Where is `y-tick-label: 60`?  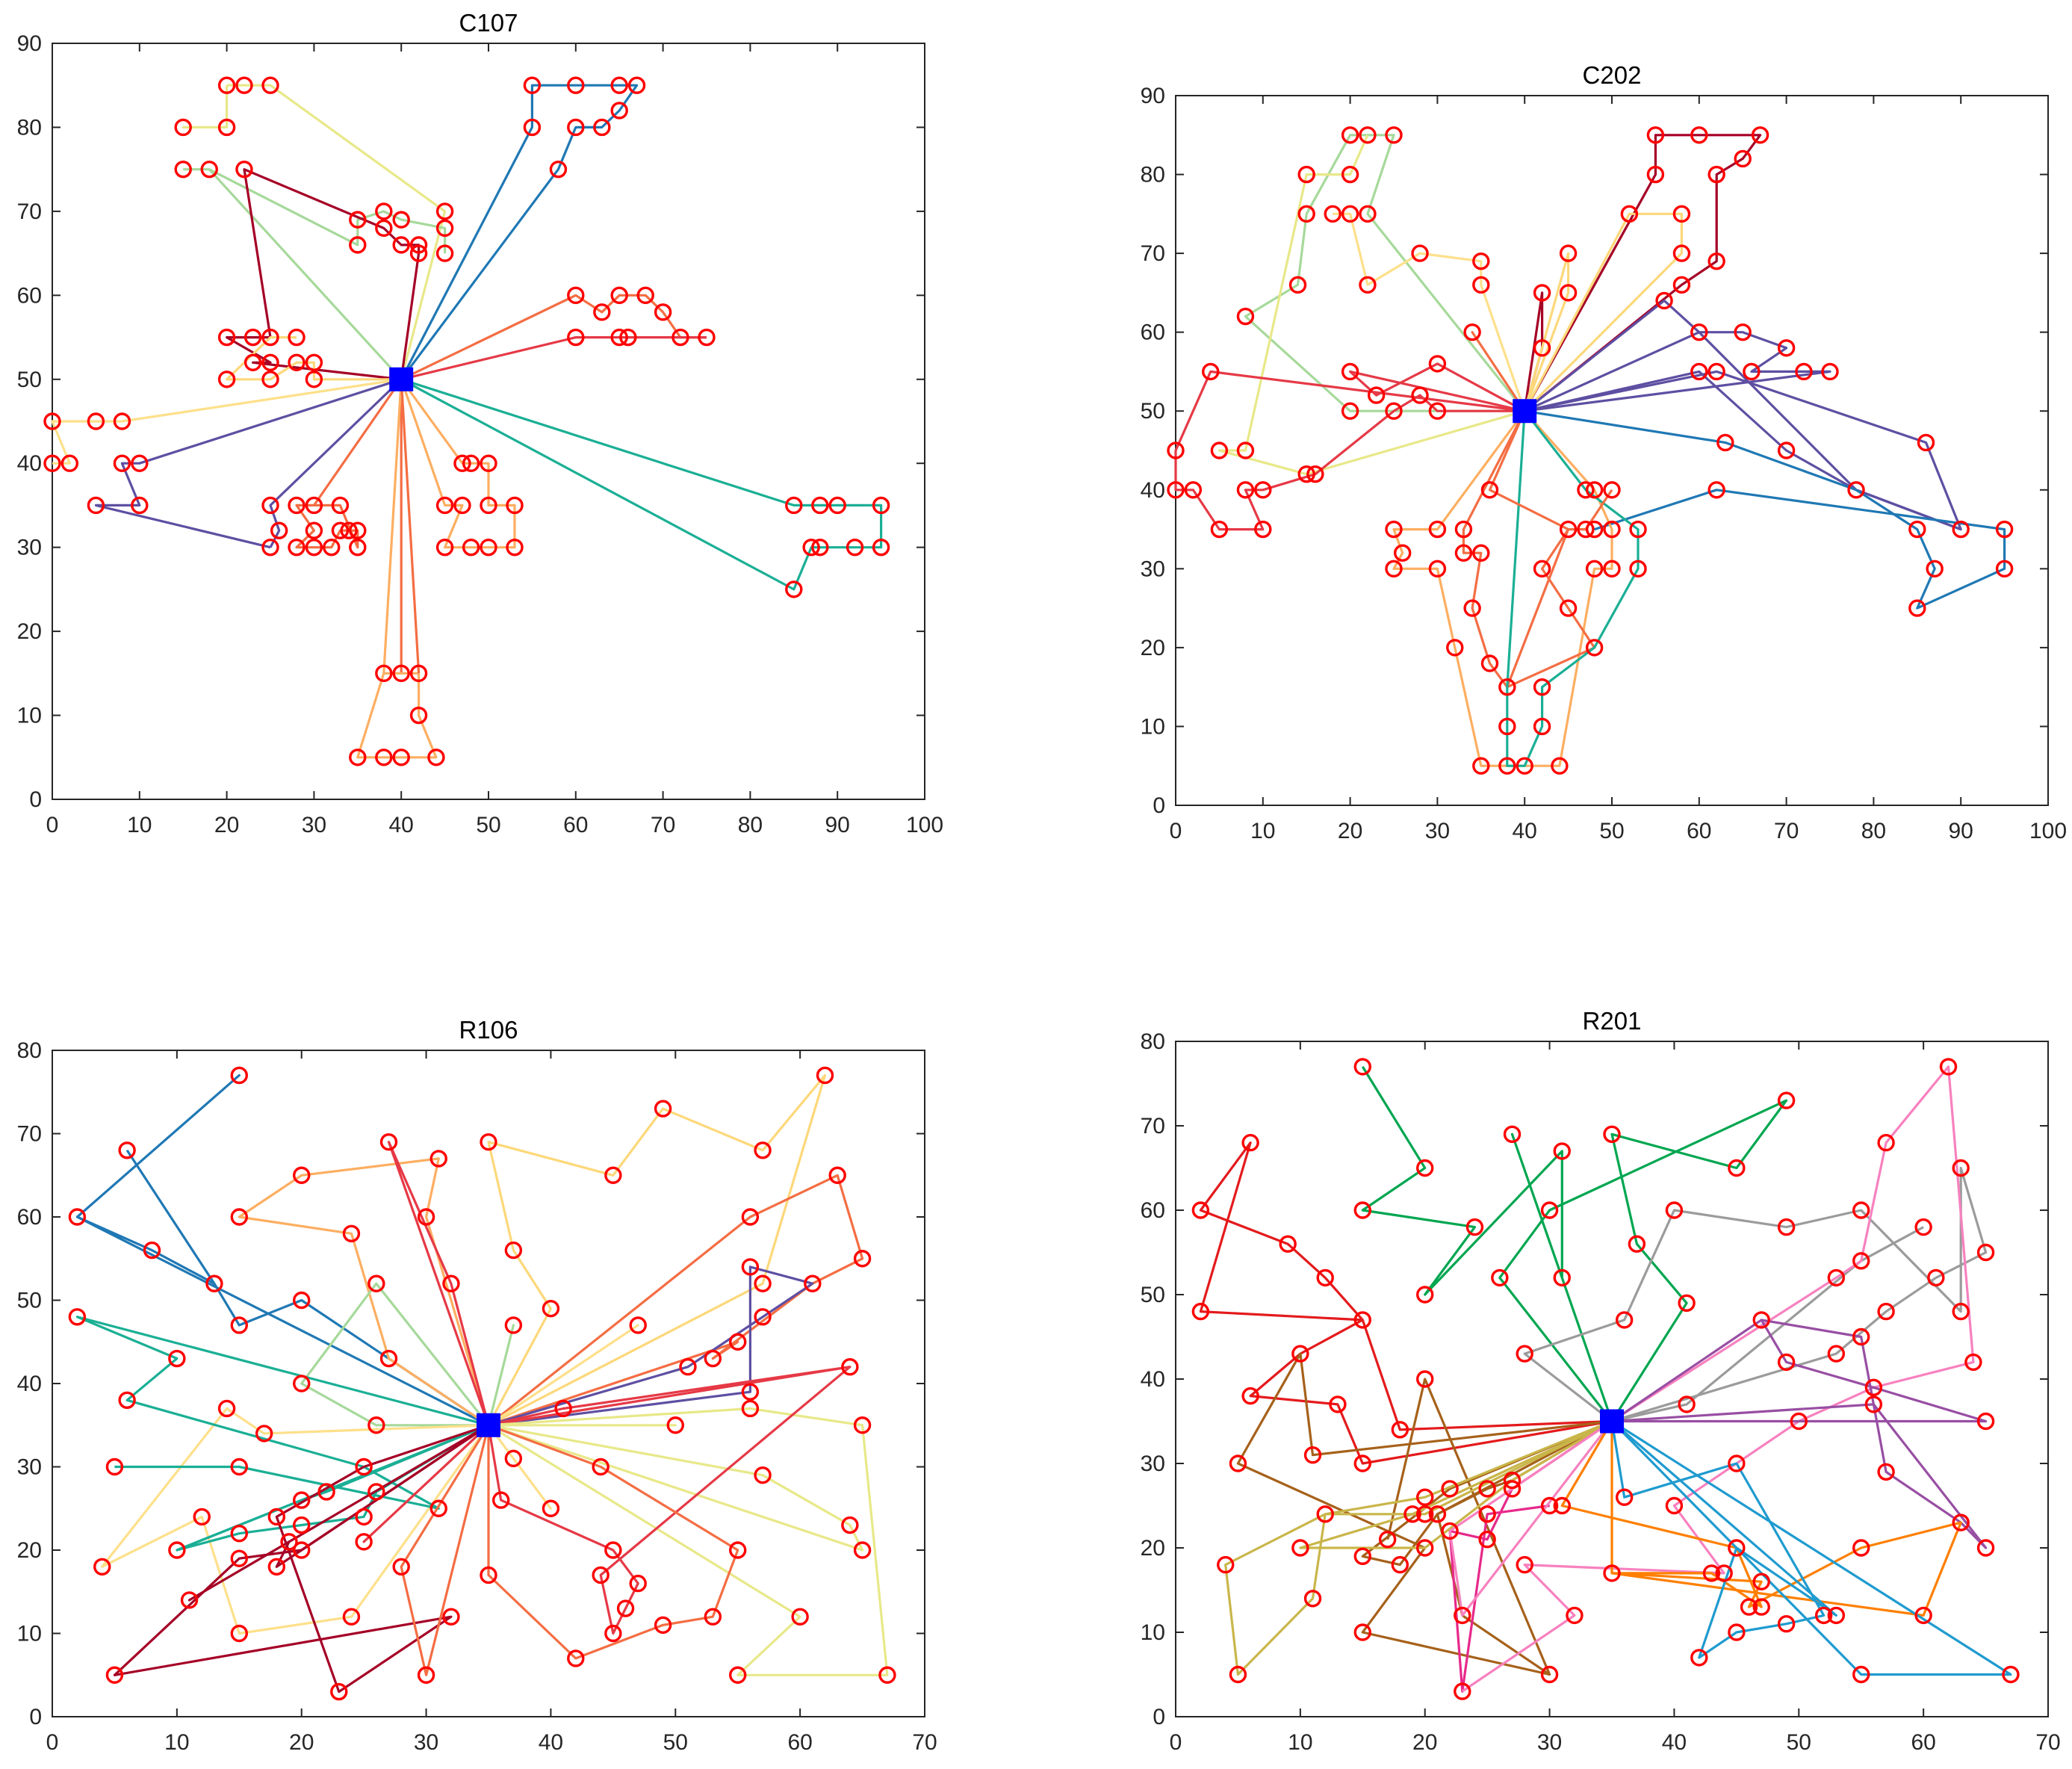 y-tick-label: 60 is located at coordinates (29, 1217).